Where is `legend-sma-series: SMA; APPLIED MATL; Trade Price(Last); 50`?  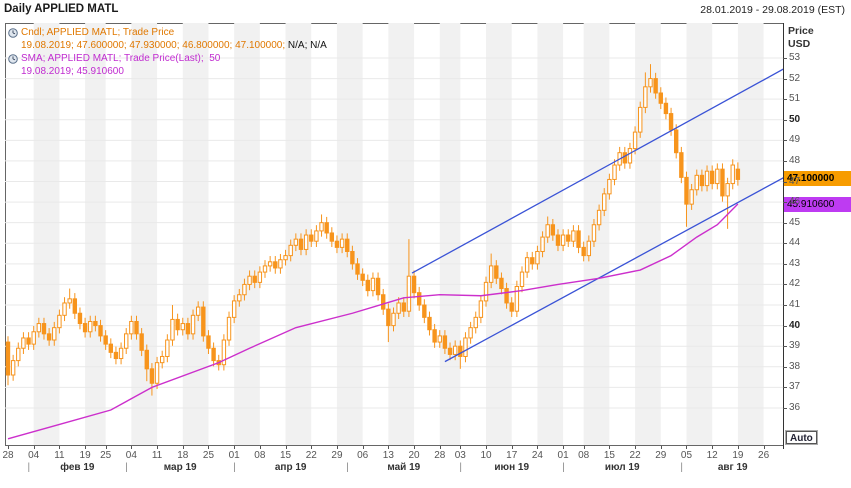
legend-sma-series: SMA; APPLIED MATL; Trade Price(Last); 50 is located at coordinates (121, 58).